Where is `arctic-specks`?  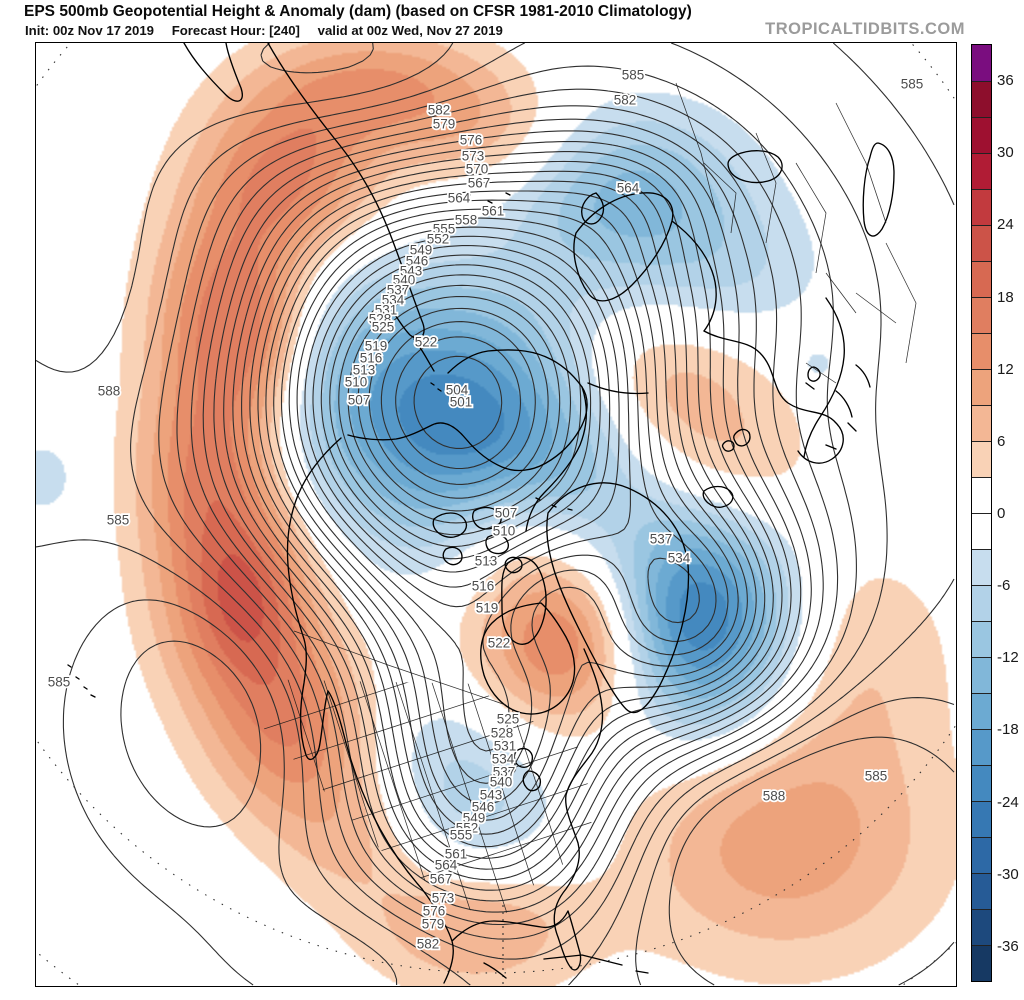 arctic-specks is located at coordinates (488, 198).